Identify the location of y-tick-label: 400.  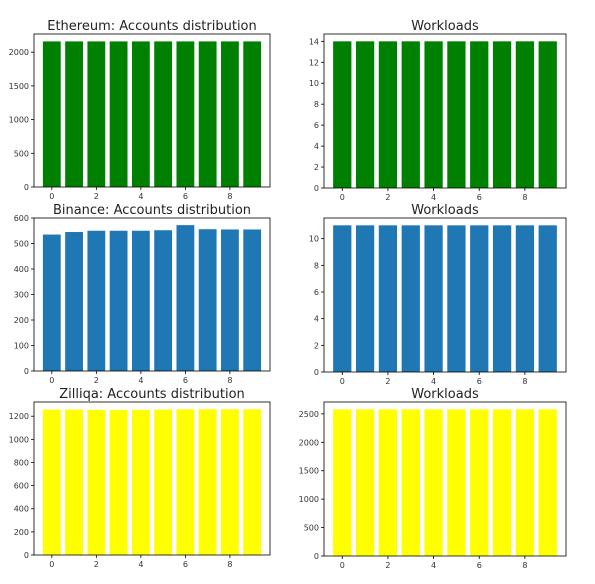
(21, 269).